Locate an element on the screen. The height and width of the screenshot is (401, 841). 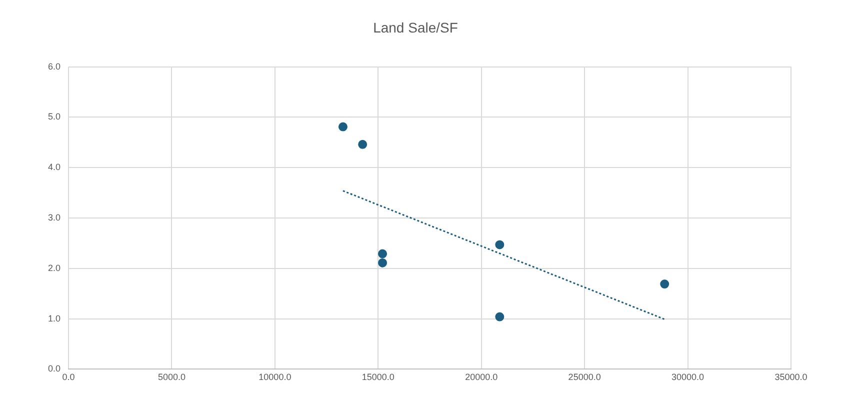
chart-title: Land Sale/SF is located at coordinates (415, 27).